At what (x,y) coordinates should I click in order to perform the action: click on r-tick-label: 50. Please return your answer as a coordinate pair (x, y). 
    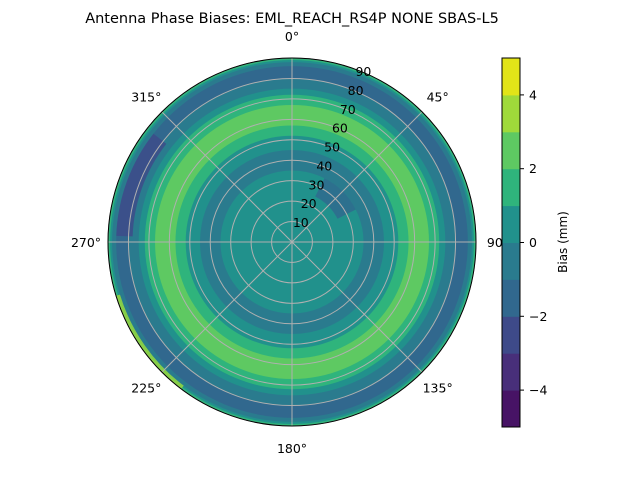
    Looking at the image, I should click on (332, 147).